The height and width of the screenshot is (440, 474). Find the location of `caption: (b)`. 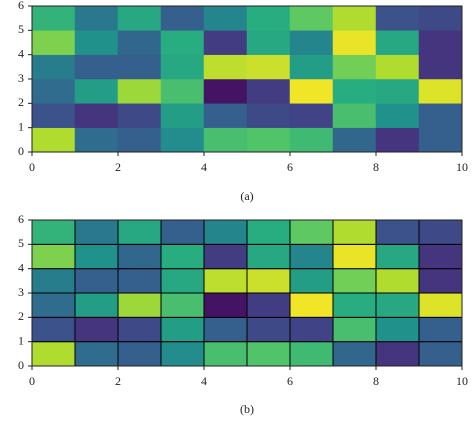

caption: (b) is located at coordinates (247, 409).